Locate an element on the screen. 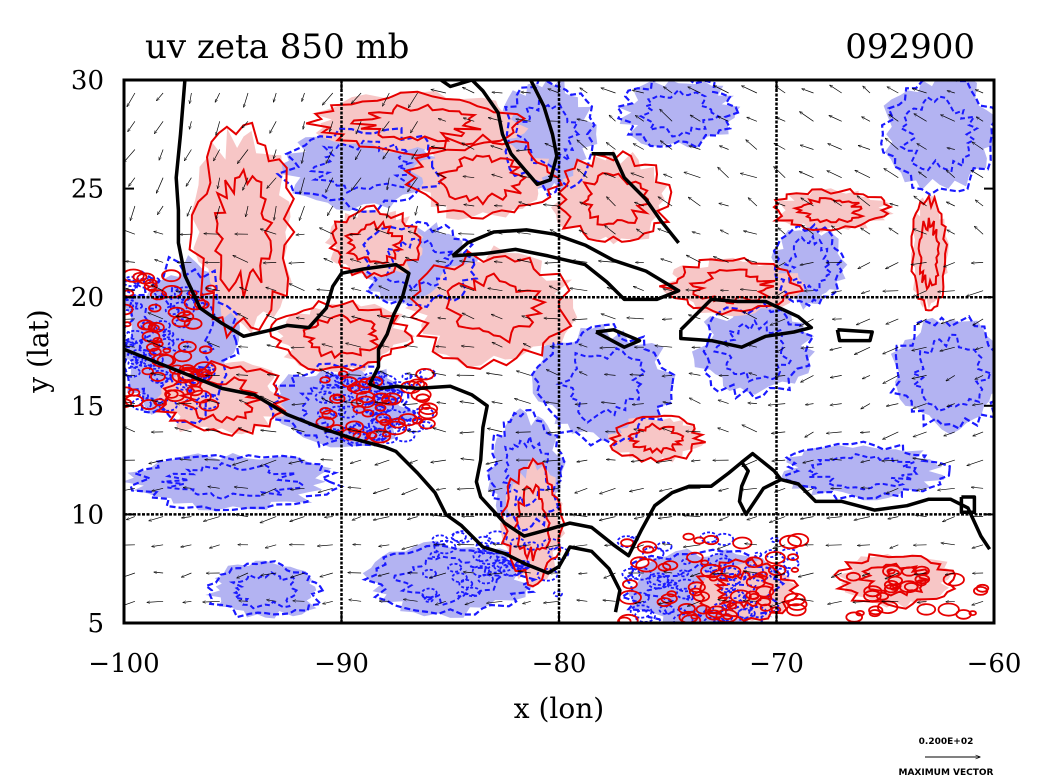 This screenshot has height=783, width=1056. time-label: 092900 is located at coordinates (910, 47).